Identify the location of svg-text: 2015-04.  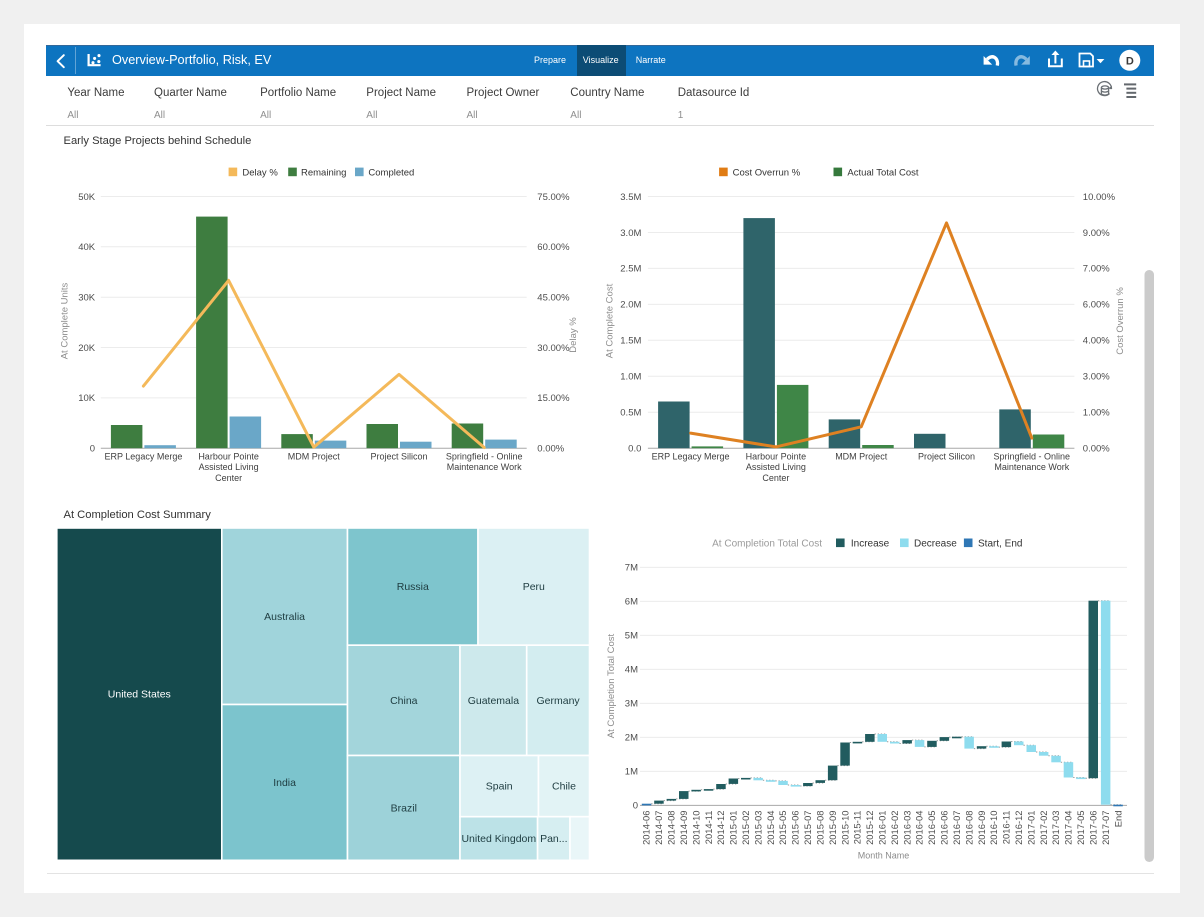
(770, 828).